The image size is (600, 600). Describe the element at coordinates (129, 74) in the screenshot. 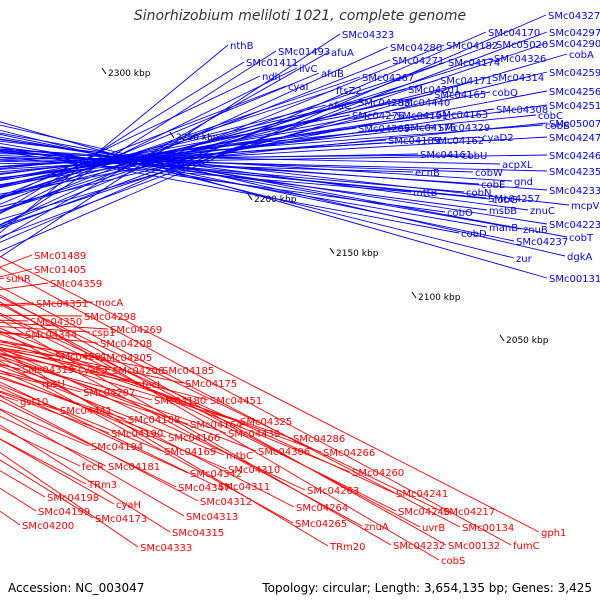

I see `scale-tick-label: 2300 kbp` at that location.